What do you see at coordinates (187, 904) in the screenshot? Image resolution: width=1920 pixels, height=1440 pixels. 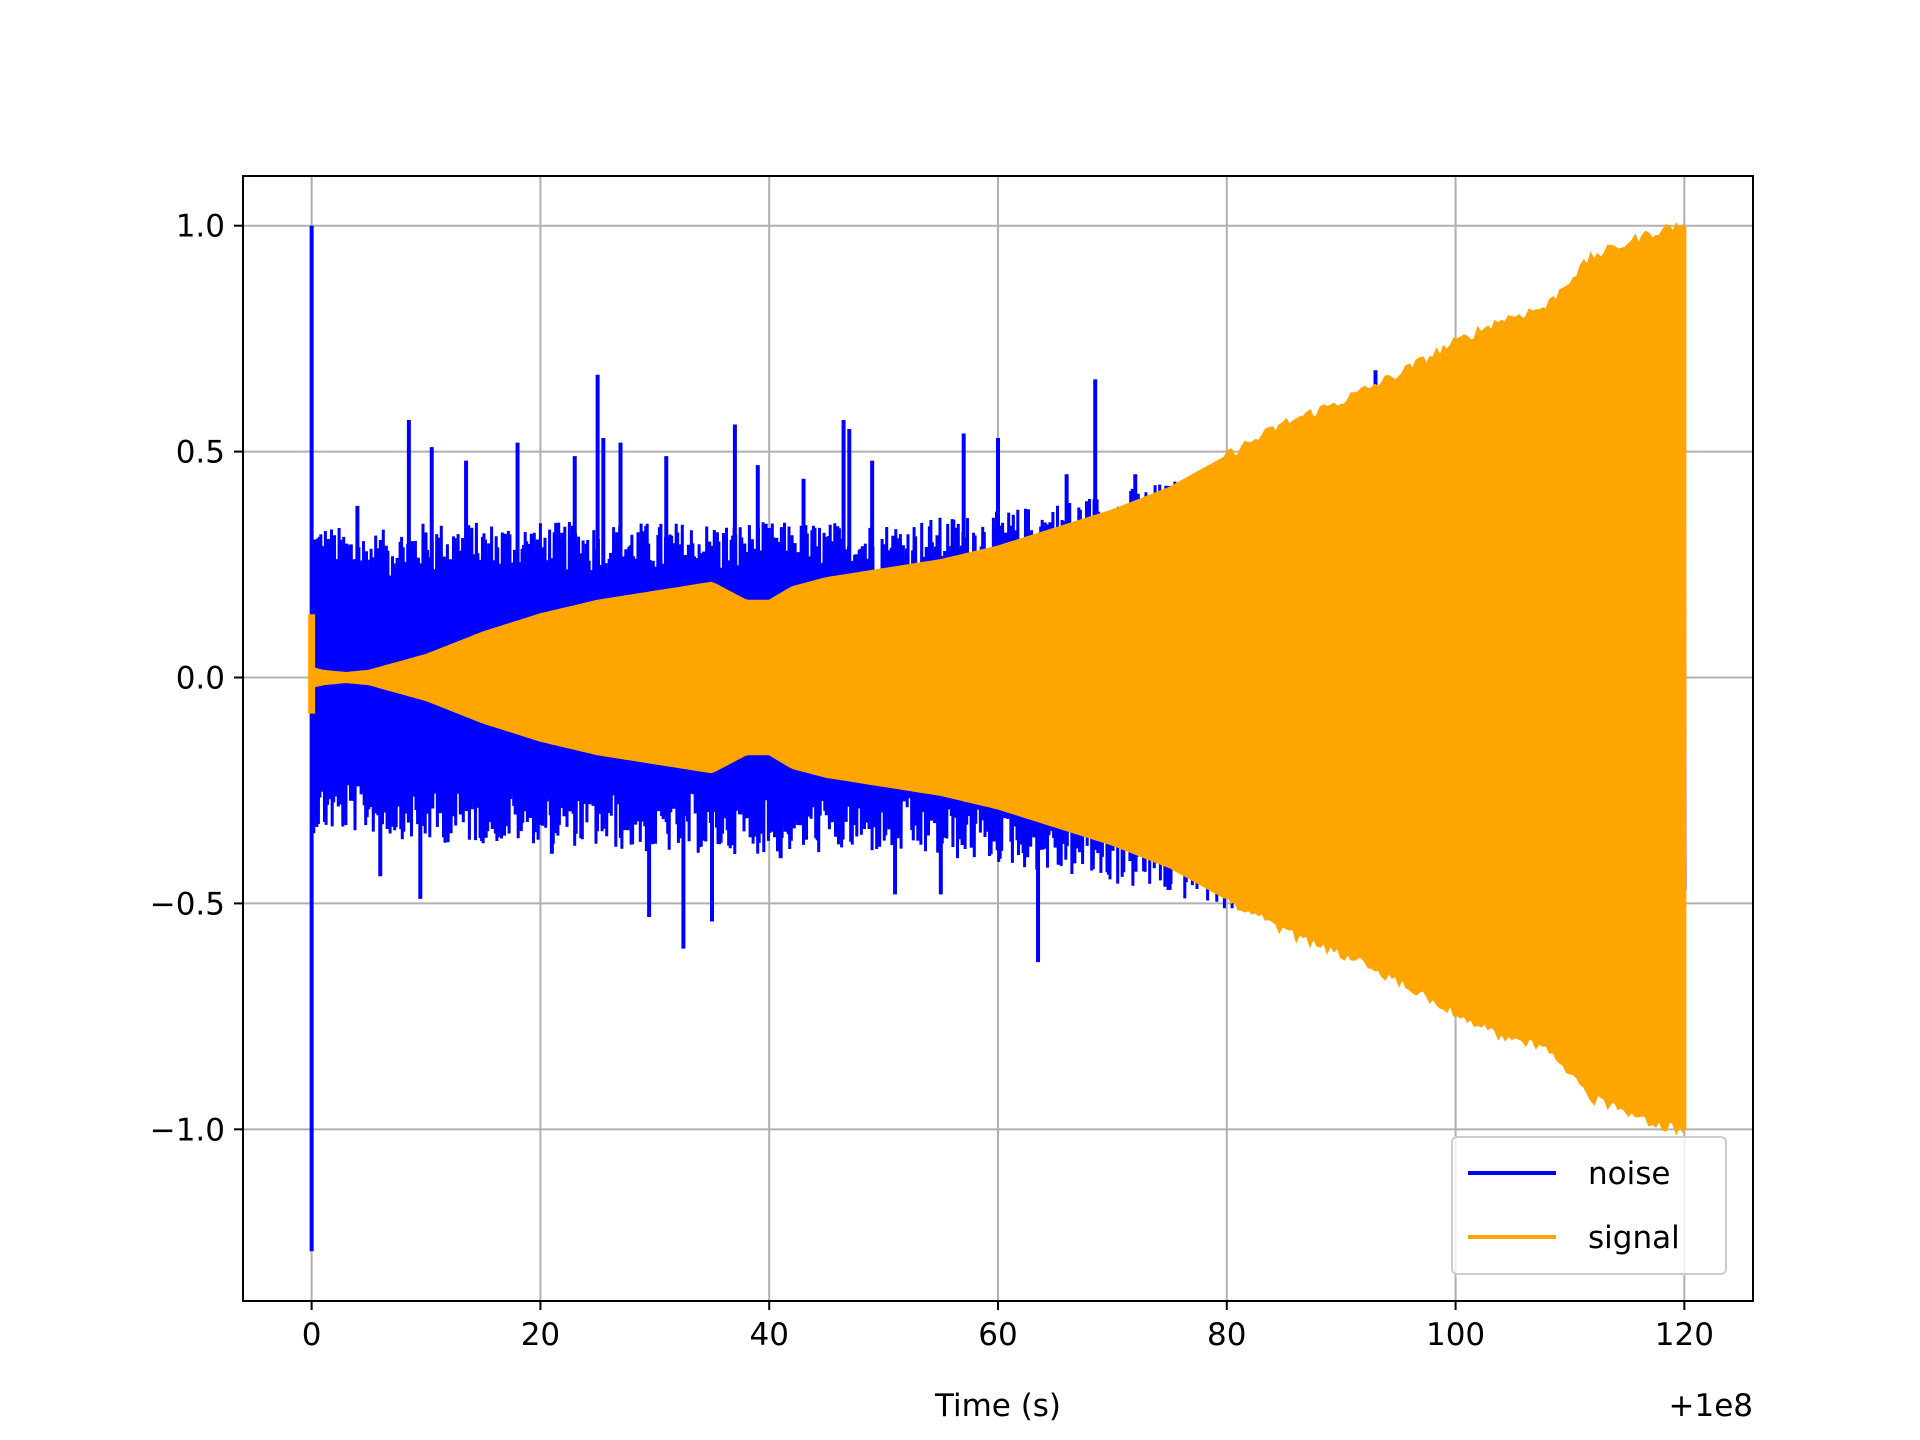 I see `y-tick-label: −0.5` at bounding box center [187, 904].